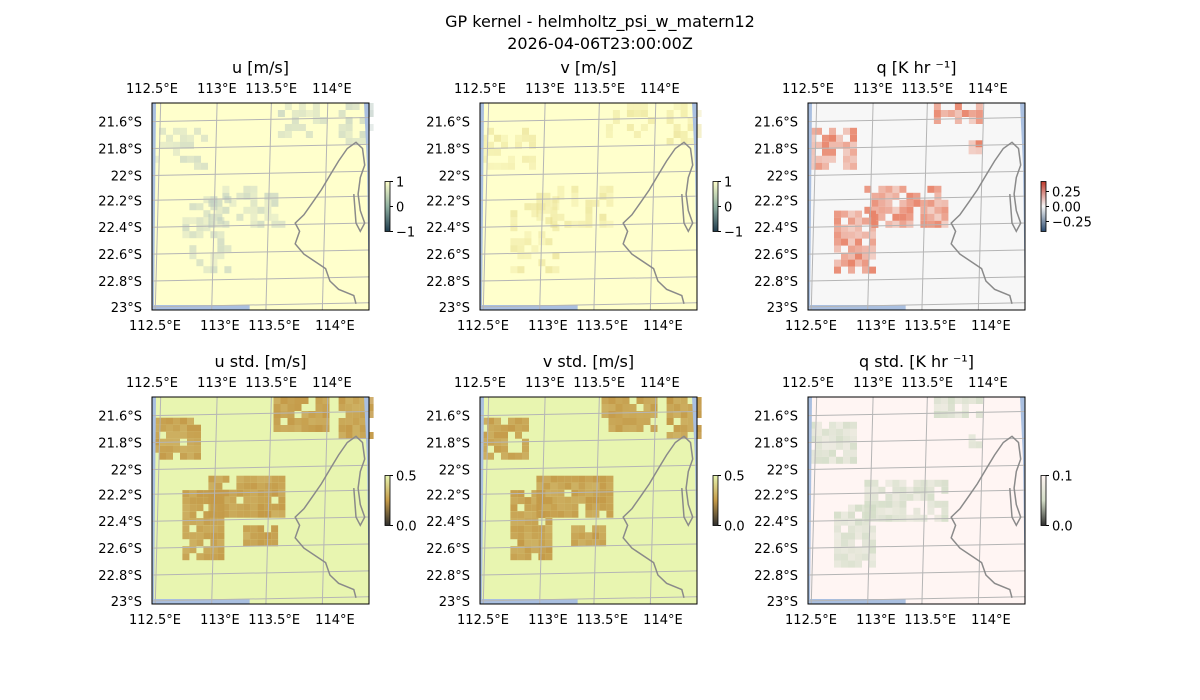 This screenshot has height=700, width=1200. What do you see at coordinates (588, 361) in the screenshot?
I see `panel-title: v std. [m/s]` at bounding box center [588, 361].